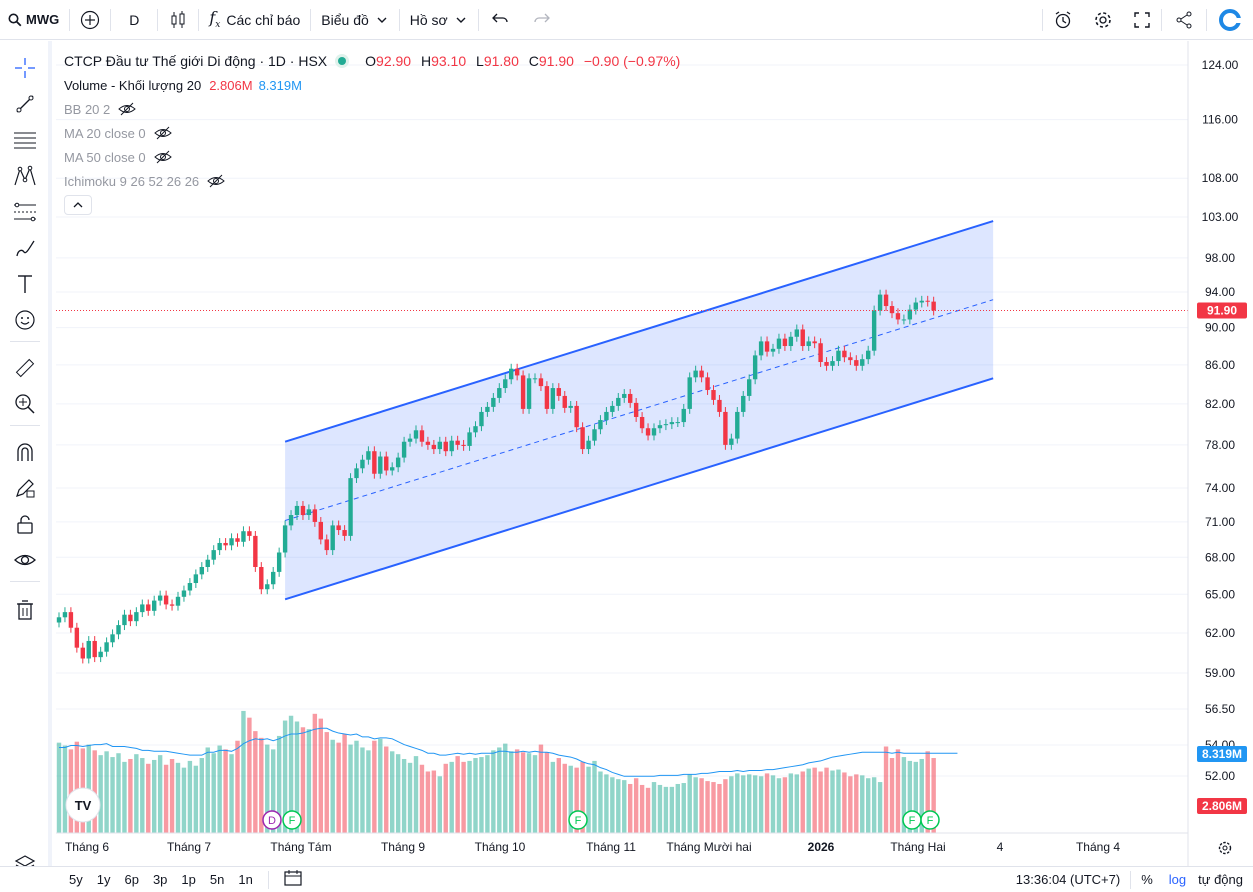 Image resolution: width=1253 pixels, height=892 pixels. I want to click on hide-drawings-tool, so click(25, 560).